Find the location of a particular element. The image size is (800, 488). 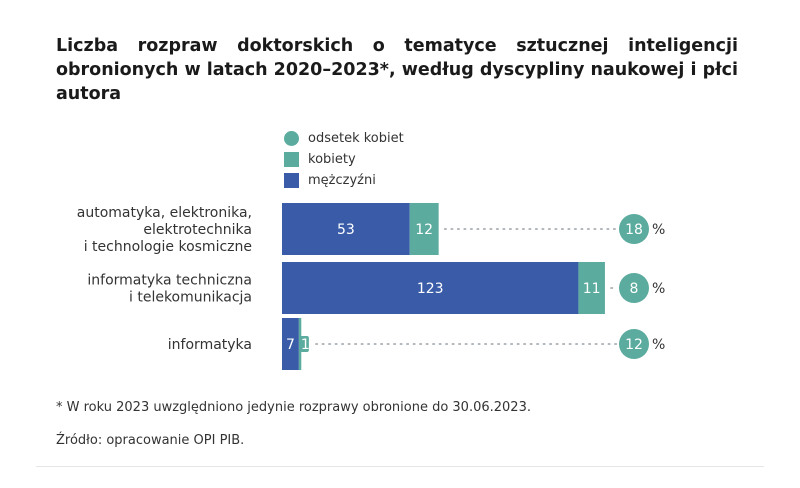

value-label-women: 1 is located at coordinates (305, 345).